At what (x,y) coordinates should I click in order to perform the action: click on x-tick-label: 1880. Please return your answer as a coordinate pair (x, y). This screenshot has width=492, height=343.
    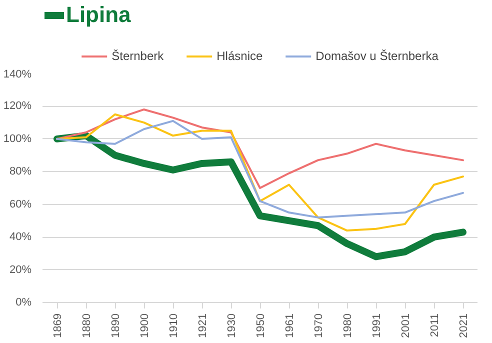
    Looking at the image, I should click on (87, 325).